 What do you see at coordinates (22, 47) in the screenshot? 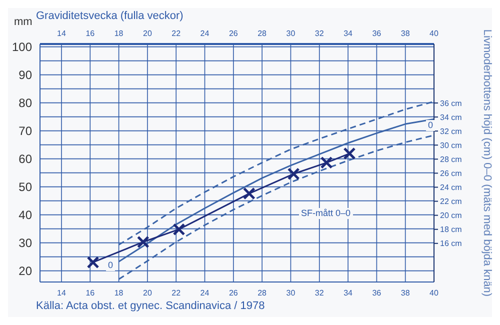
I see `y-tick-label: 100` at bounding box center [22, 47].